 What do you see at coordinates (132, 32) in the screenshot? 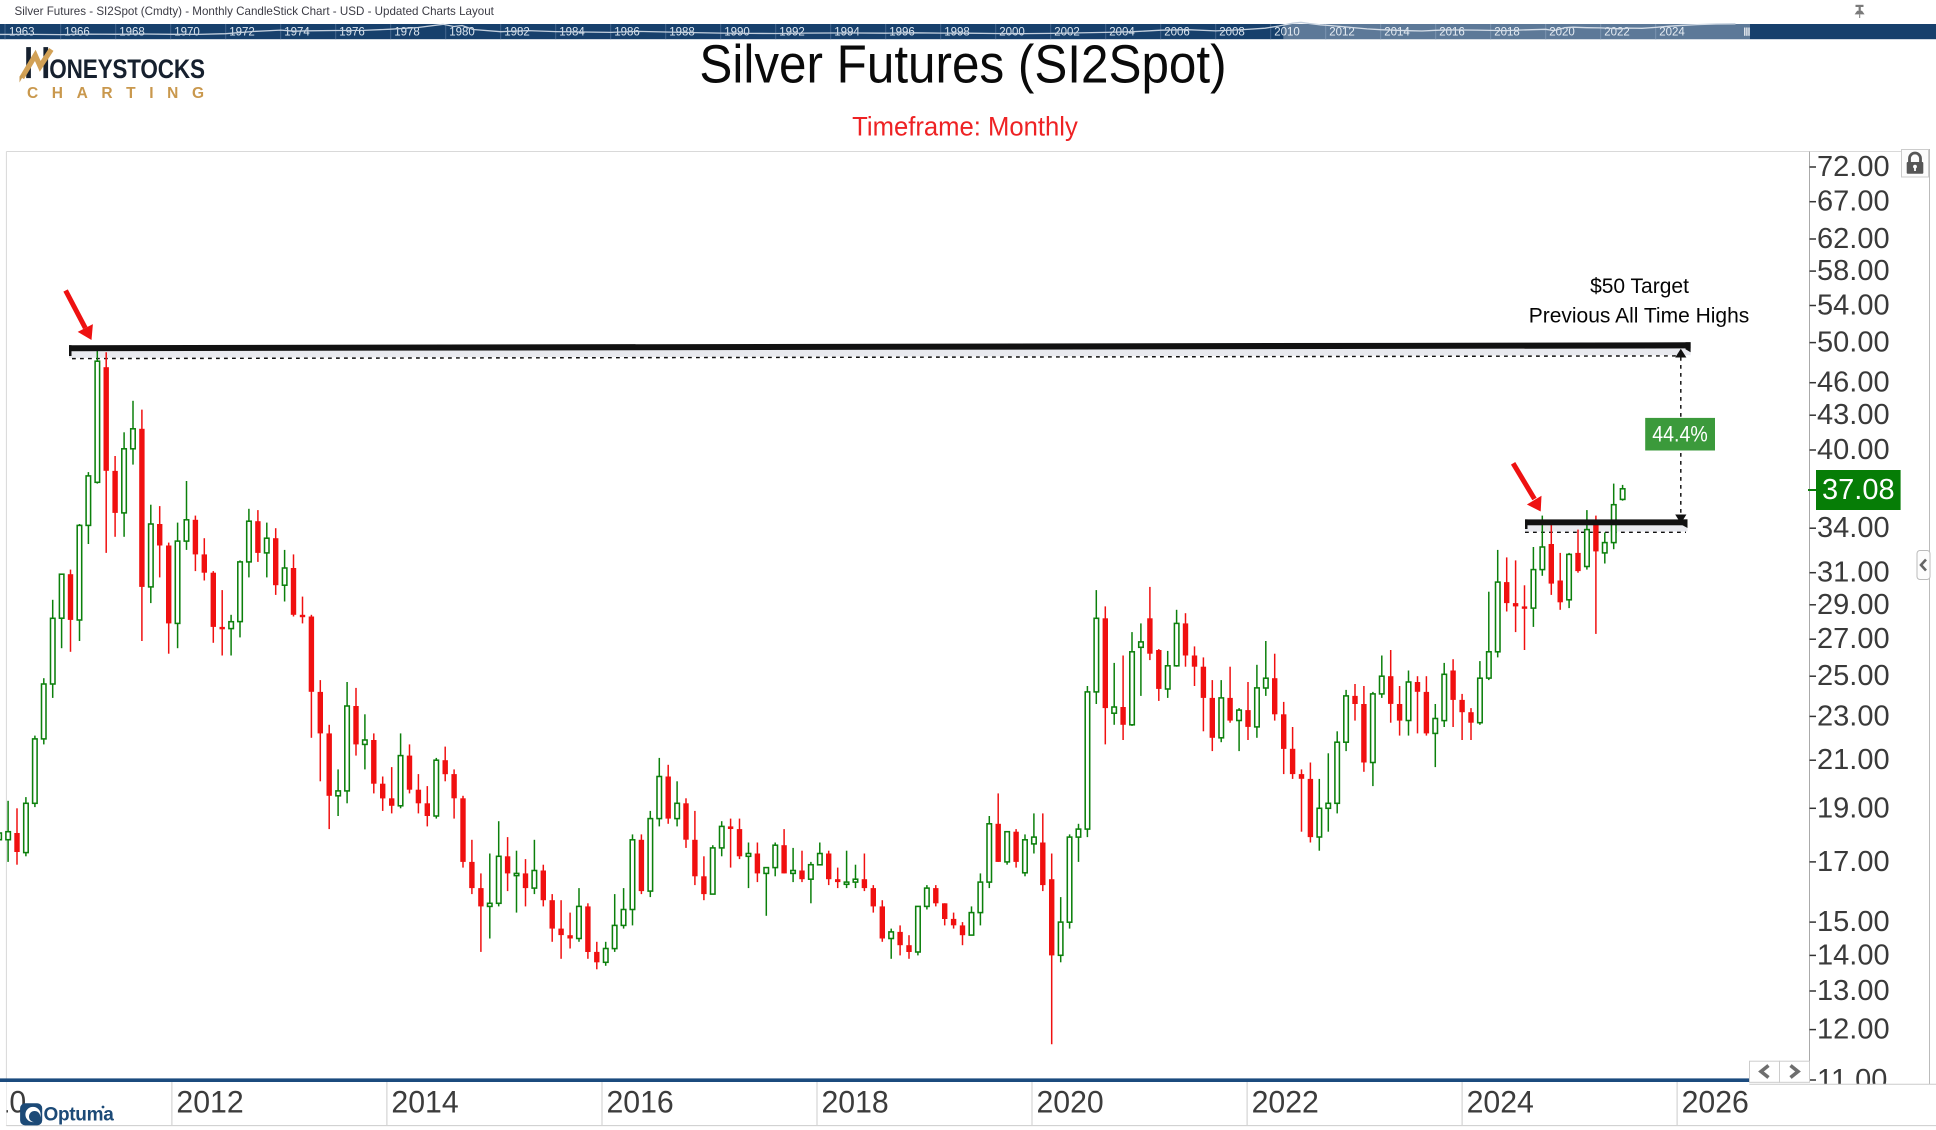
I see `svg-text: 1968` at bounding box center [132, 32].